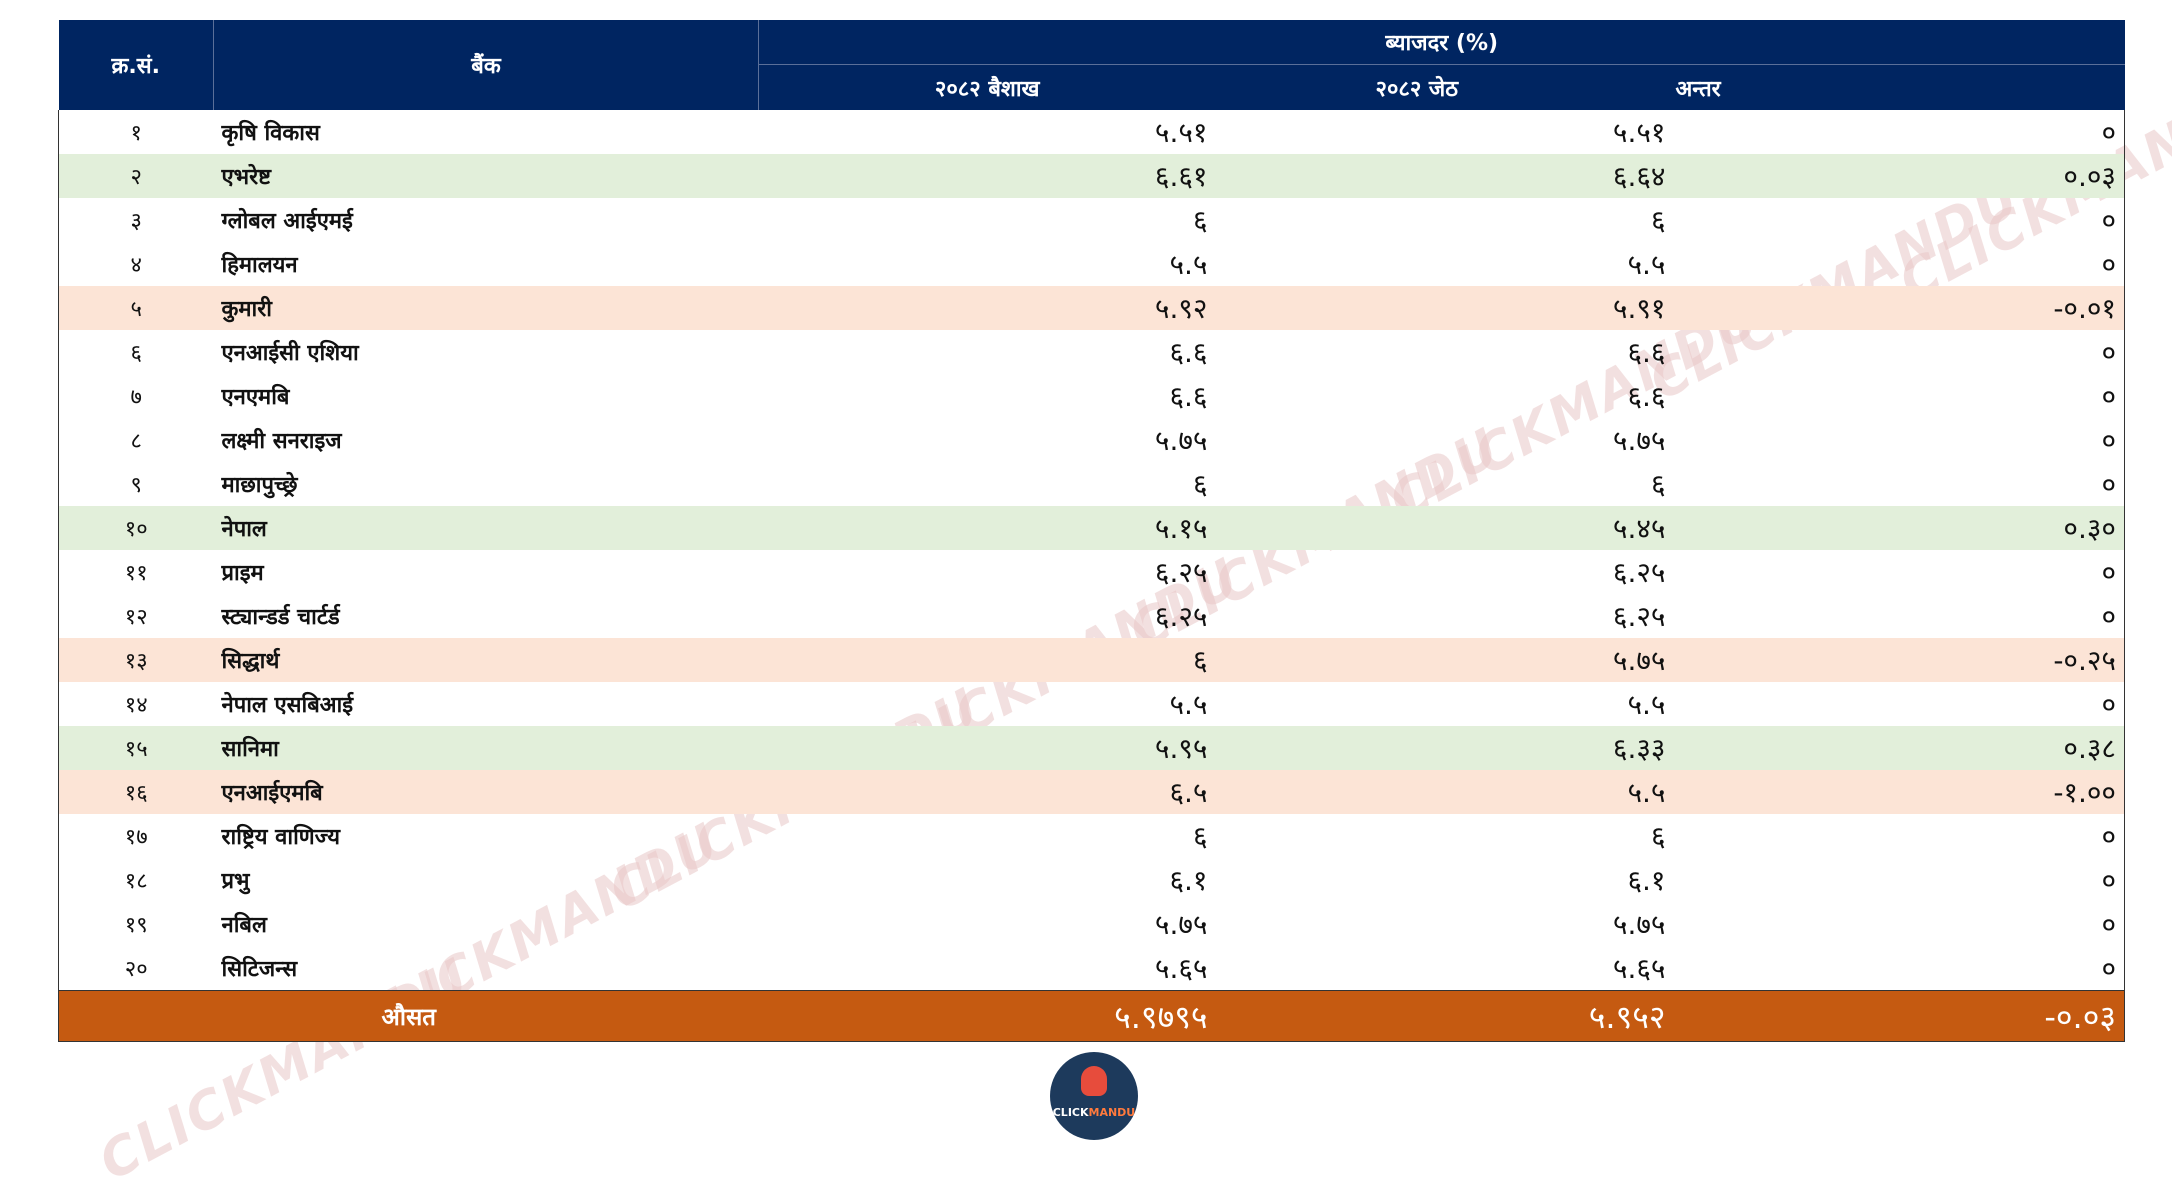  Describe the element at coordinates (136, 308) in the screenshot. I see `serial-number: ५` at that location.